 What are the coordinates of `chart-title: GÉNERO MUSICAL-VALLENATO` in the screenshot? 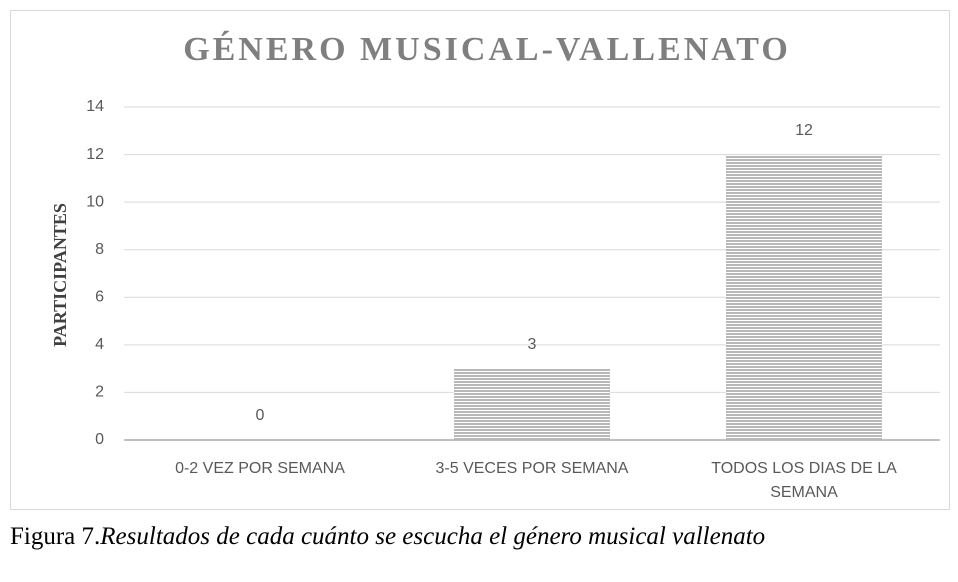 It's located at (487, 49).